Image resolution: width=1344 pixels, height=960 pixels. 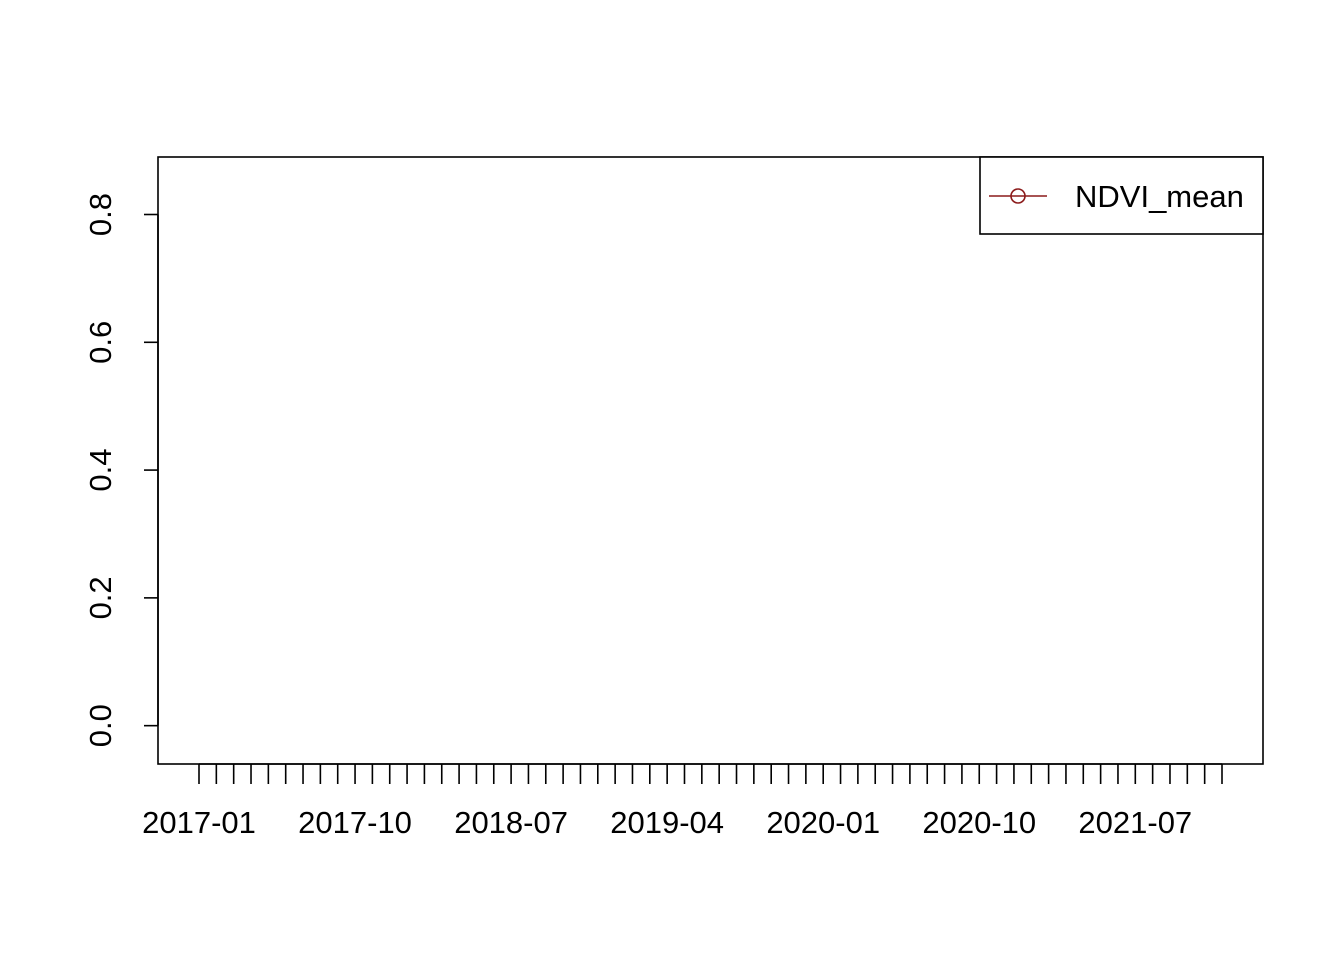 I want to click on y-tick-label: 0.2, so click(x=100, y=597).